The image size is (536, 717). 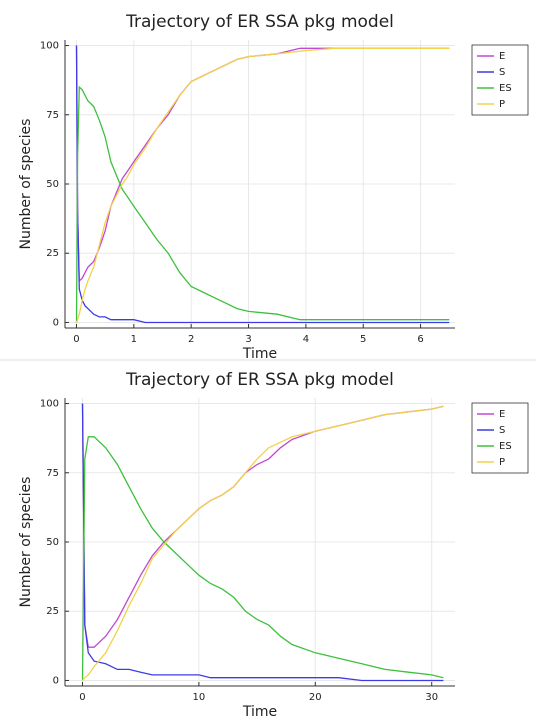 I want to click on x-tick-label: 30, so click(x=431, y=697).